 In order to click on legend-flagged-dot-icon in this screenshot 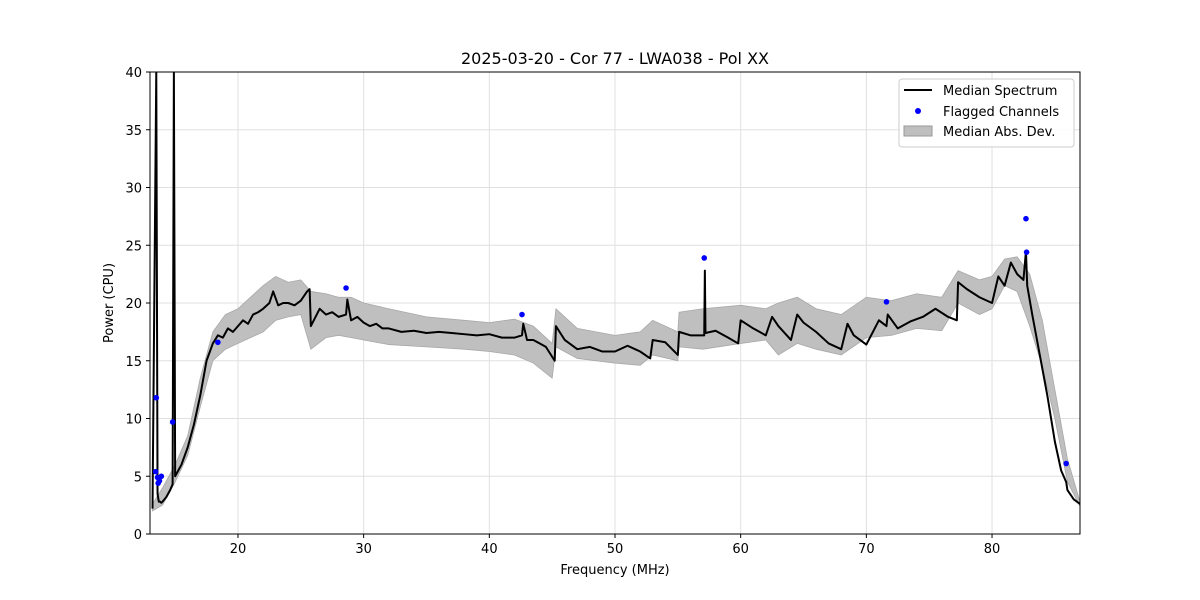, I will do `click(918, 111)`.